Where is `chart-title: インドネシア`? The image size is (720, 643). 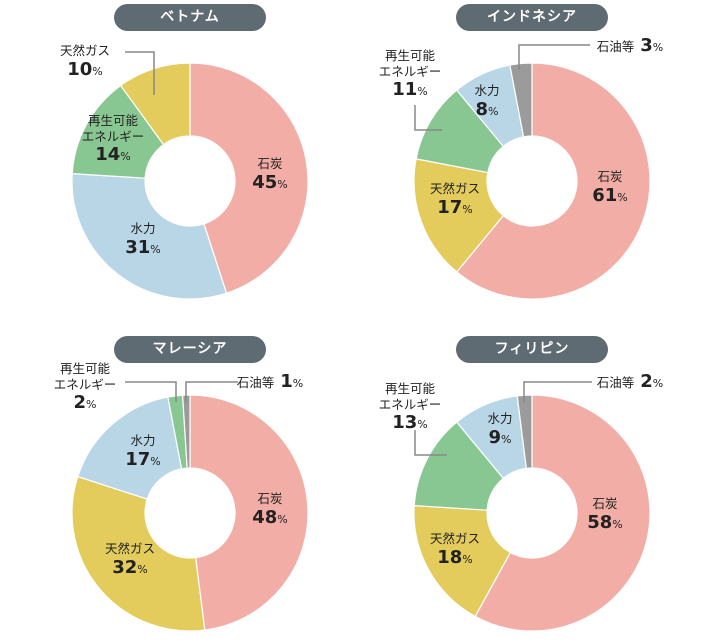 chart-title: インドネシア is located at coordinates (532, 17).